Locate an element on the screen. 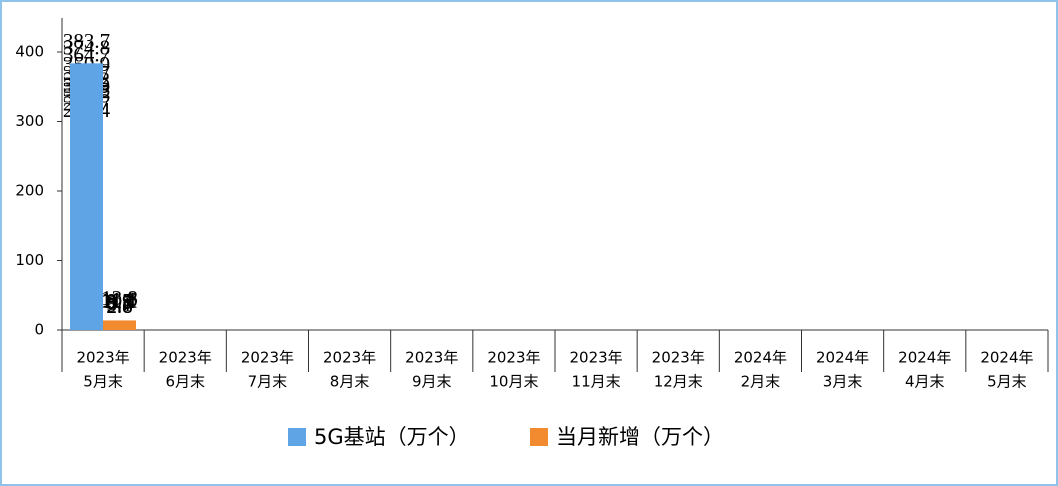 Image resolution: width=1058 pixels, height=486 pixels. value-label: 2.6 is located at coordinates (119, 306).